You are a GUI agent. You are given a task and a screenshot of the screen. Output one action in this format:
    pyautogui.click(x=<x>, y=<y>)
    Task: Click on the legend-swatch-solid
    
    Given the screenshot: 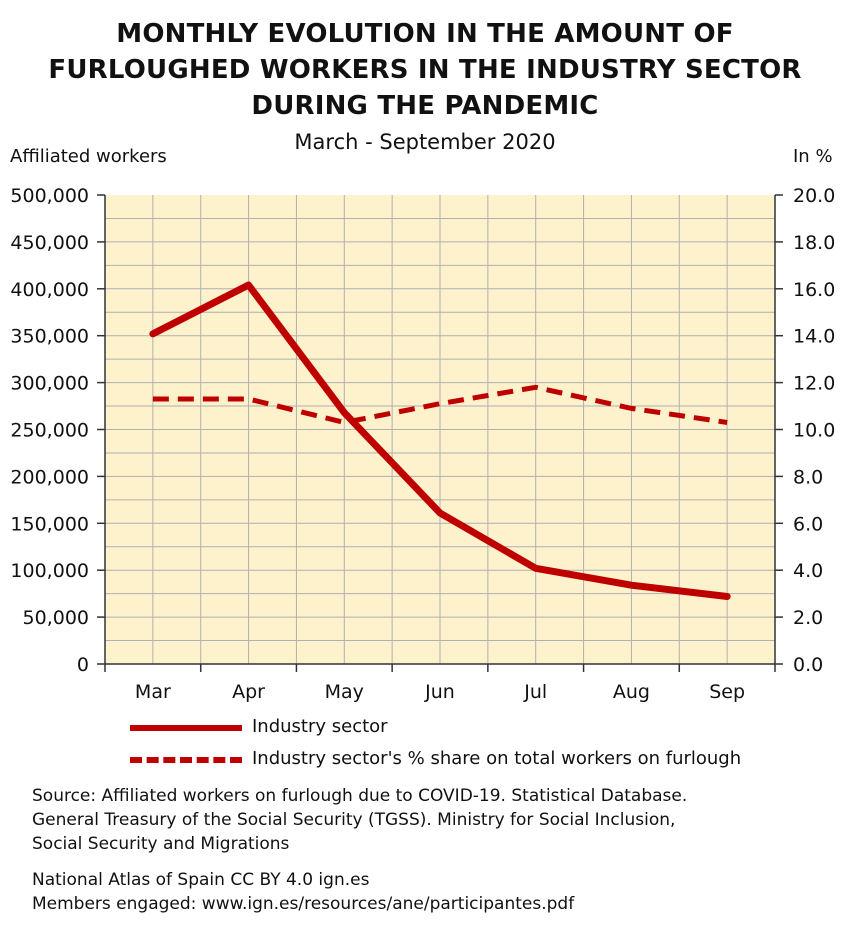 What is the action you would take?
    pyautogui.click(x=186, y=728)
    